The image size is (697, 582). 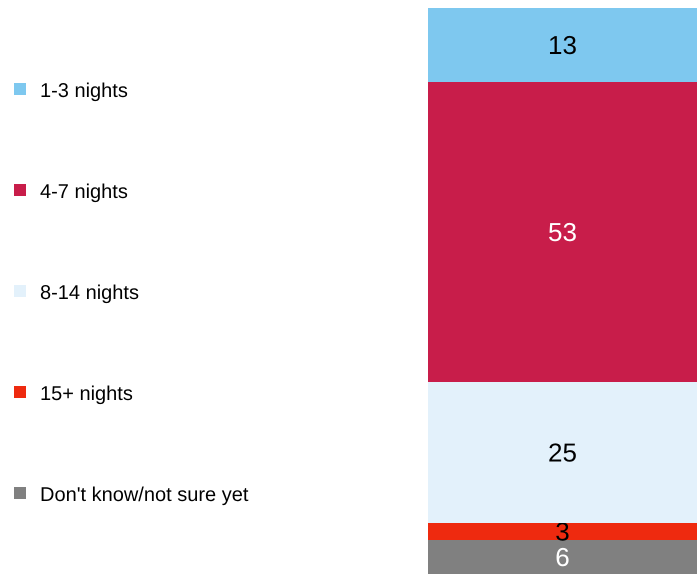 What do you see at coordinates (86, 393) in the screenshot?
I see `legend-label: 15+ nights` at bounding box center [86, 393].